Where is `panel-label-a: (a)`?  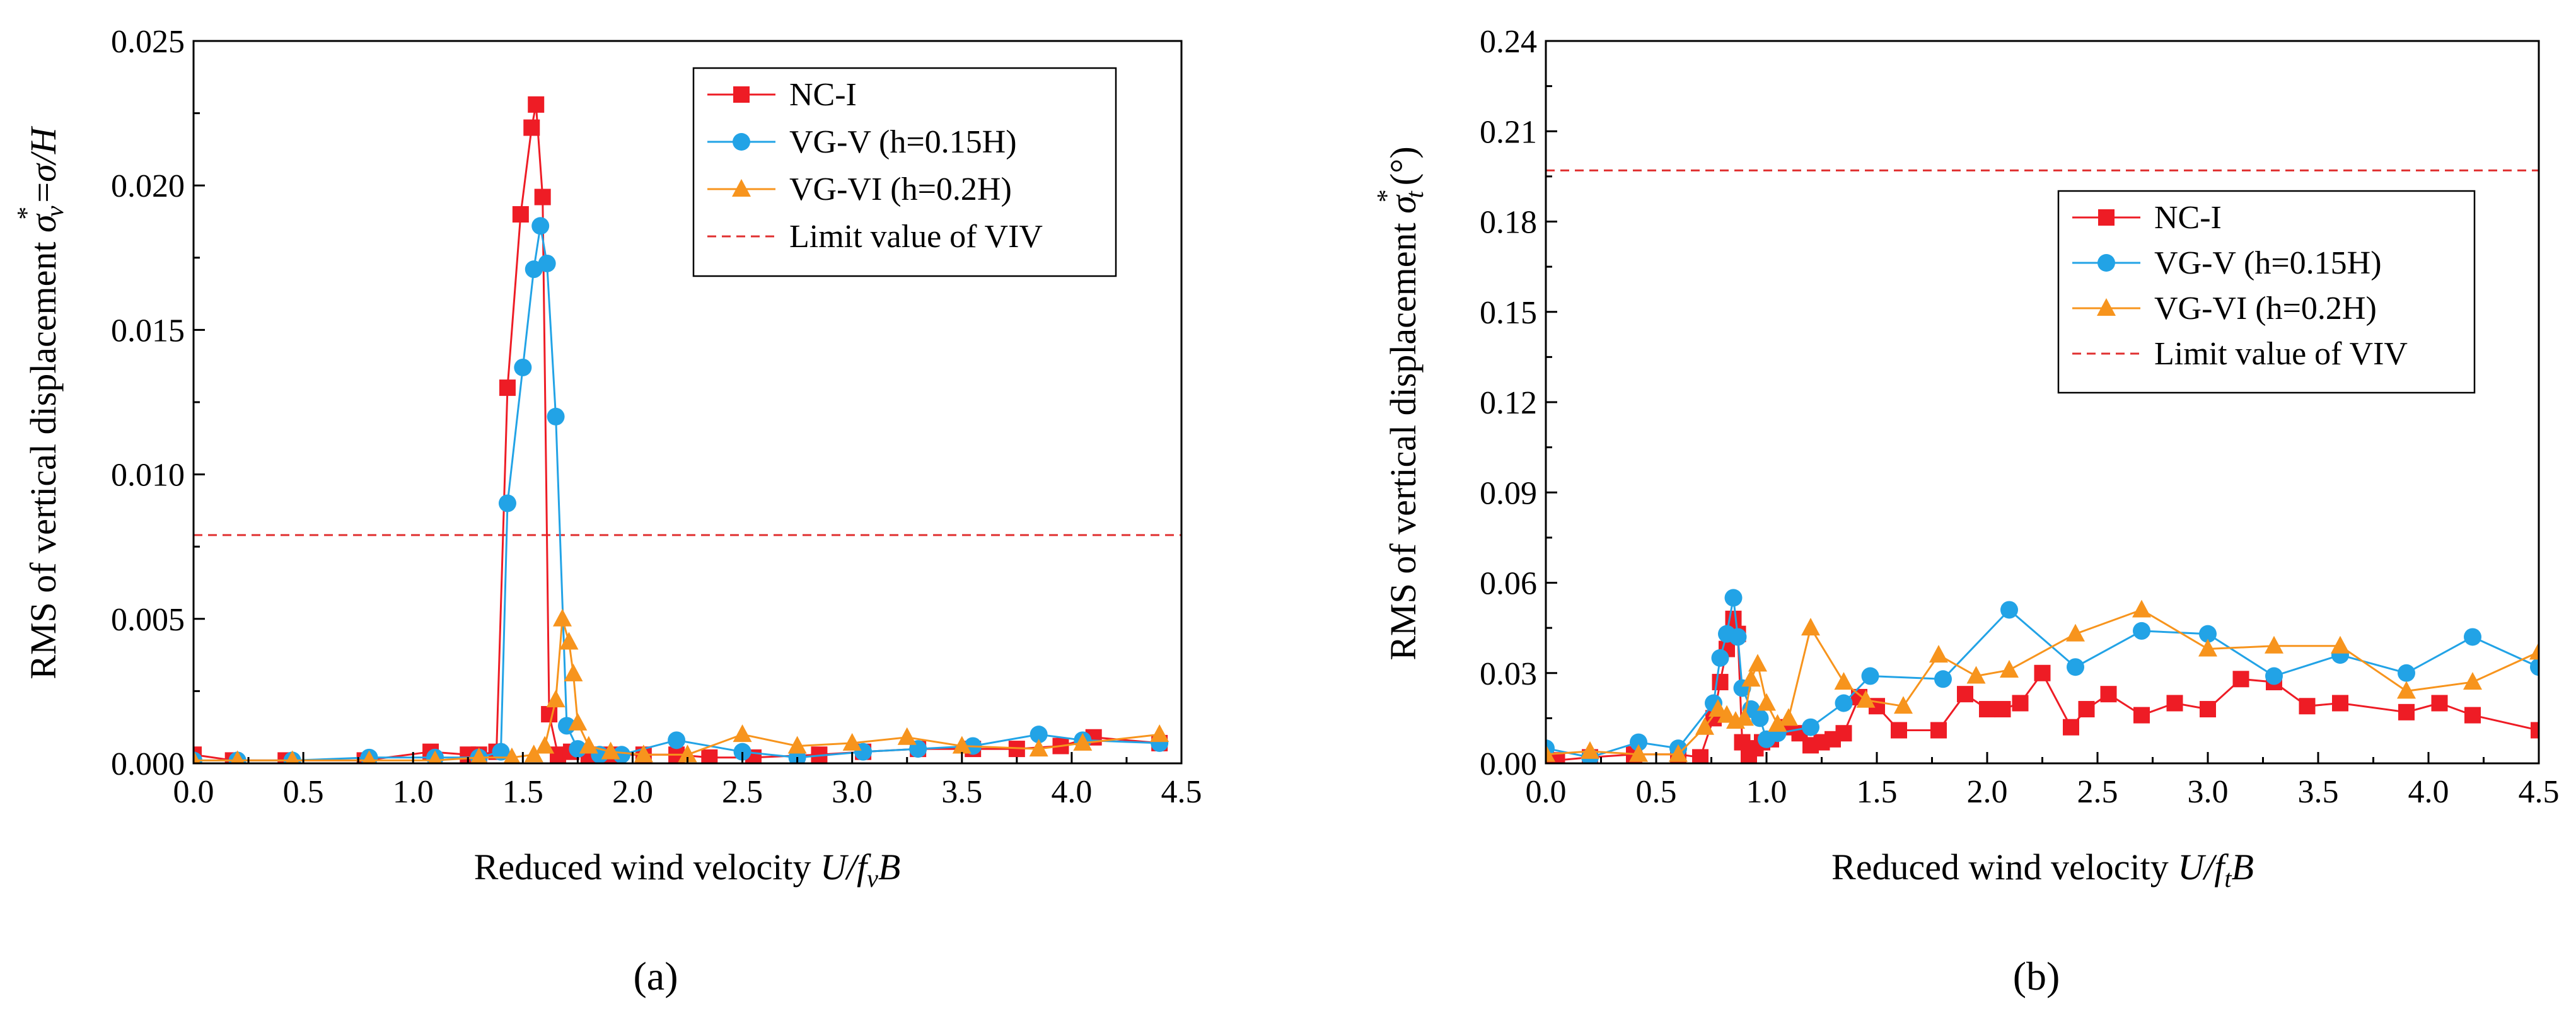
panel-label-a: (a) is located at coordinates (655, 976).